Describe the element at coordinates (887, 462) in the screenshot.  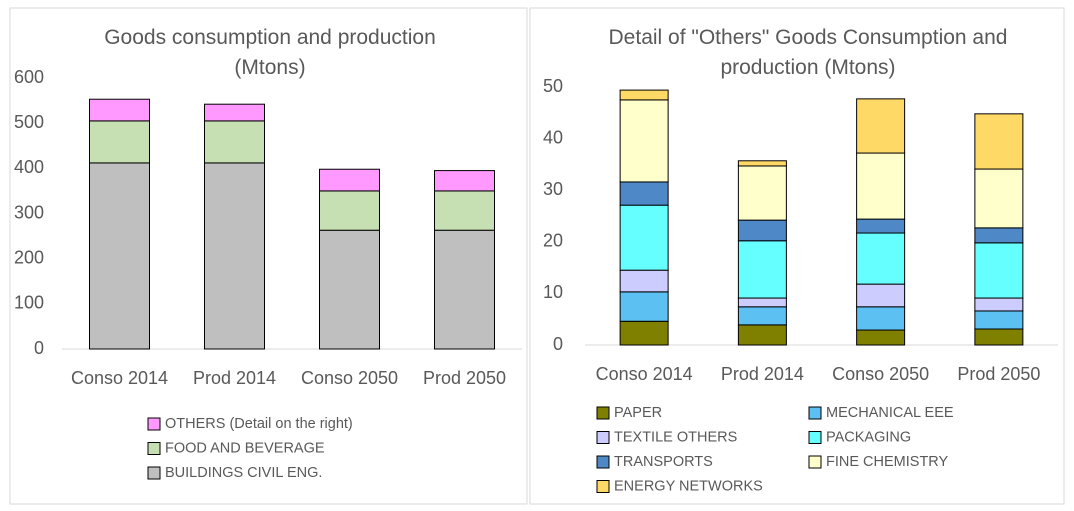
I see `legend-label: FINE CHEMISTRY` at that location.